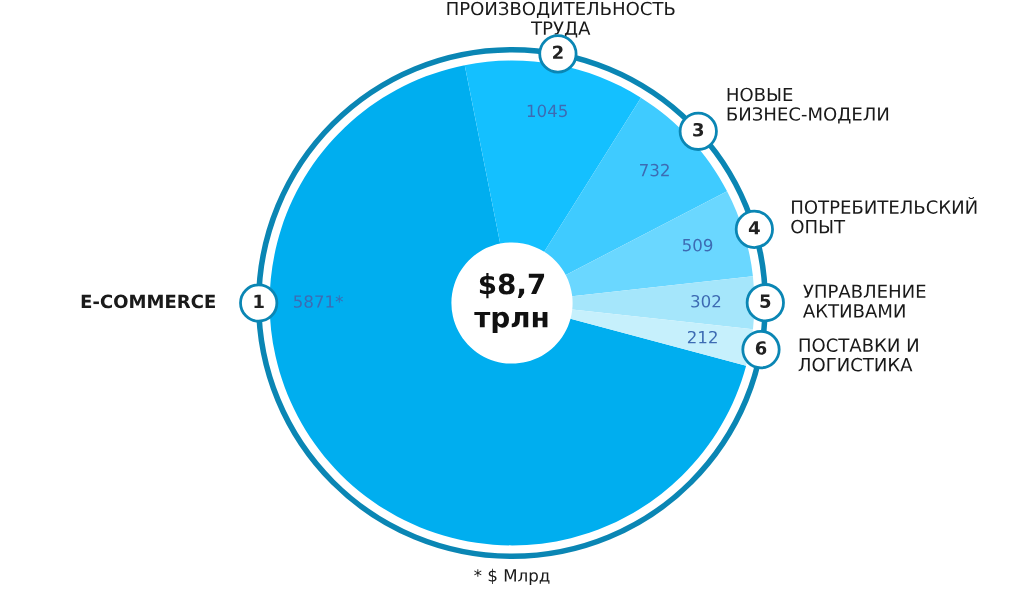  Describe the element at coordinates (884, 215) in the screenshot. I see `slice-label: ПОТРЕБИТЕЛЬСКИЙ ОПЫТ` at that location.